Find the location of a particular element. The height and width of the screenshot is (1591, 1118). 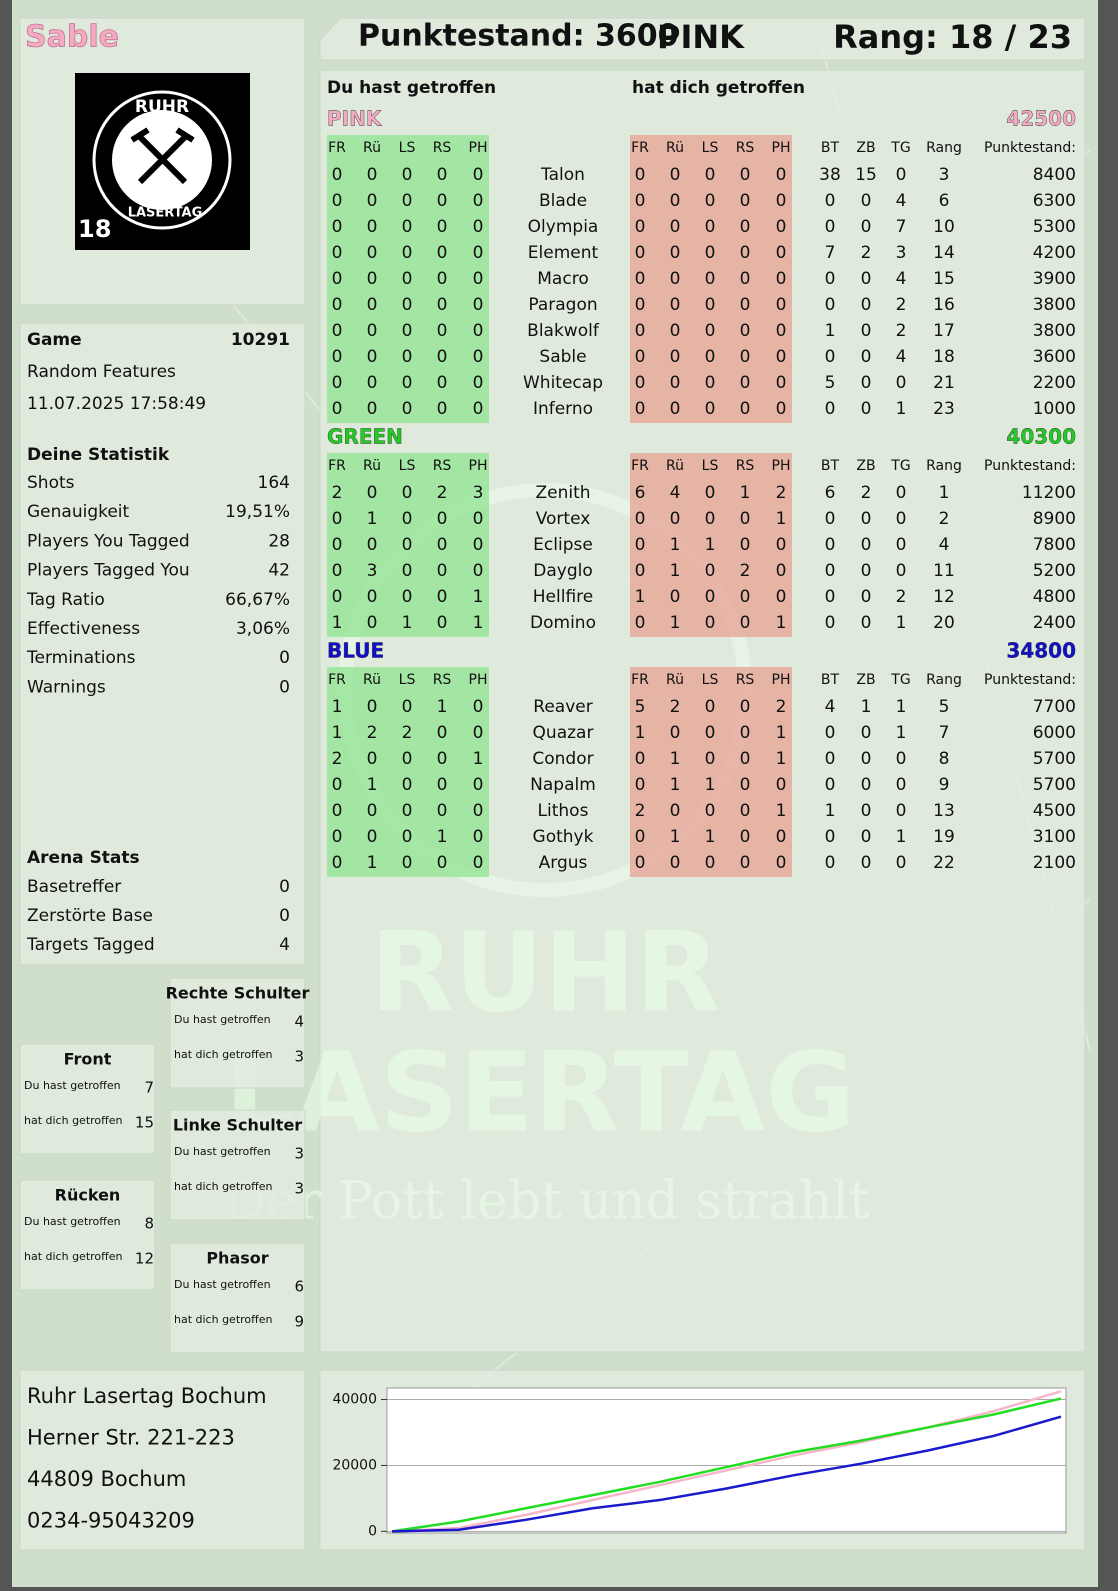

stat-cell: 6300 is located at coordinates (1054, 201).